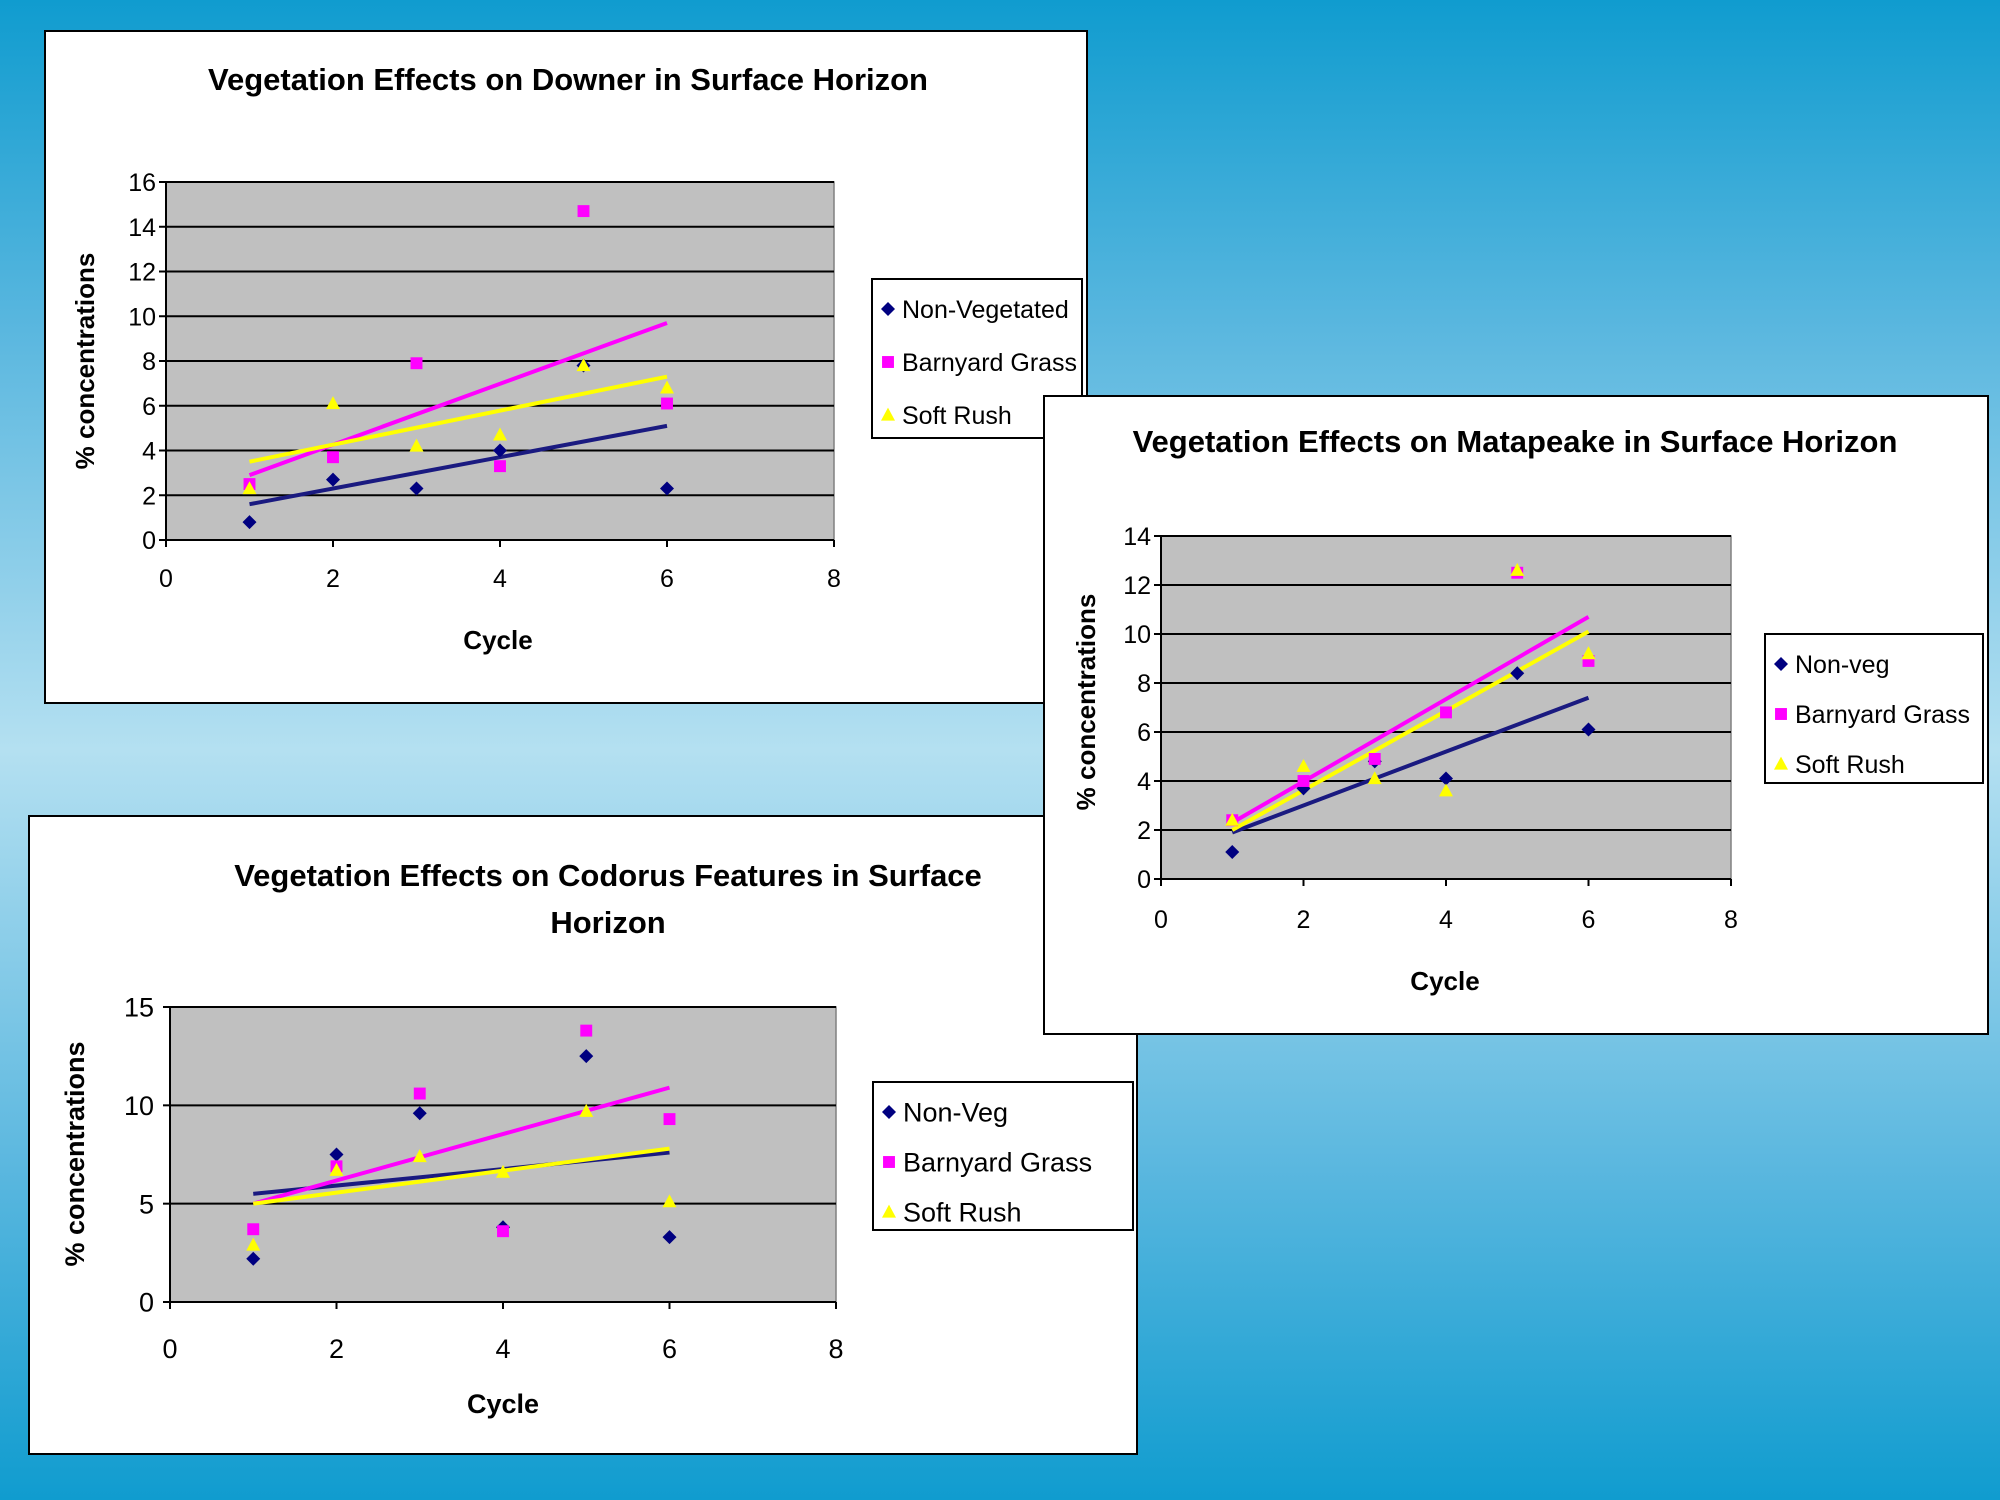  I want to click on legend: Non-veg Barnyard Grass Soft Rush, so click(1874, 708).